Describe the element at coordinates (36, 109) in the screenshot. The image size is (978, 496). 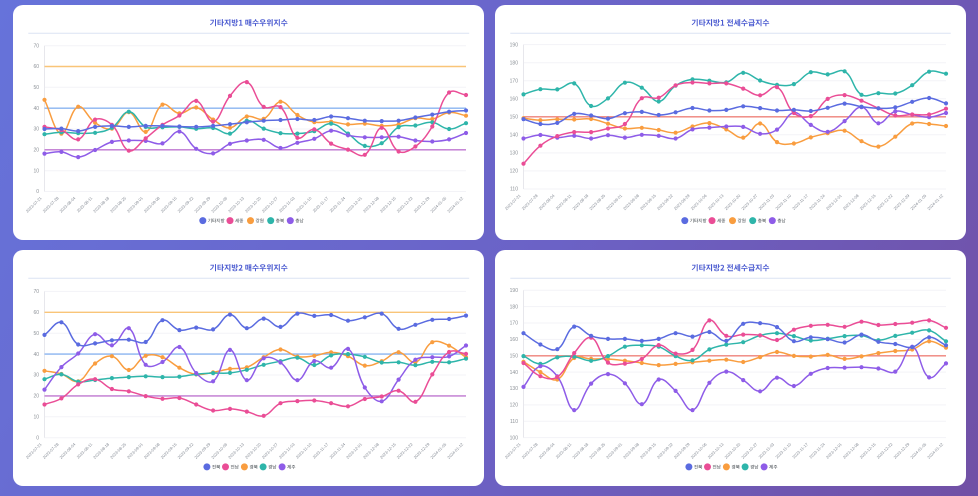
I see `svg-text: 40` at that location.